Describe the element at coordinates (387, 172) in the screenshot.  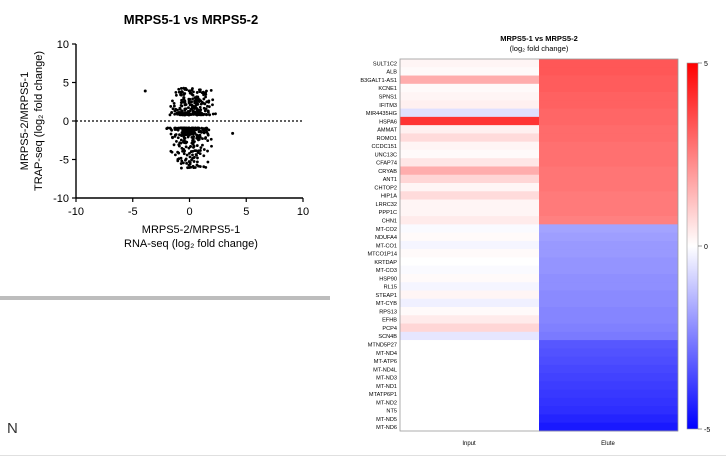
I see `heatmap-row-label: CRYAB` at that location.